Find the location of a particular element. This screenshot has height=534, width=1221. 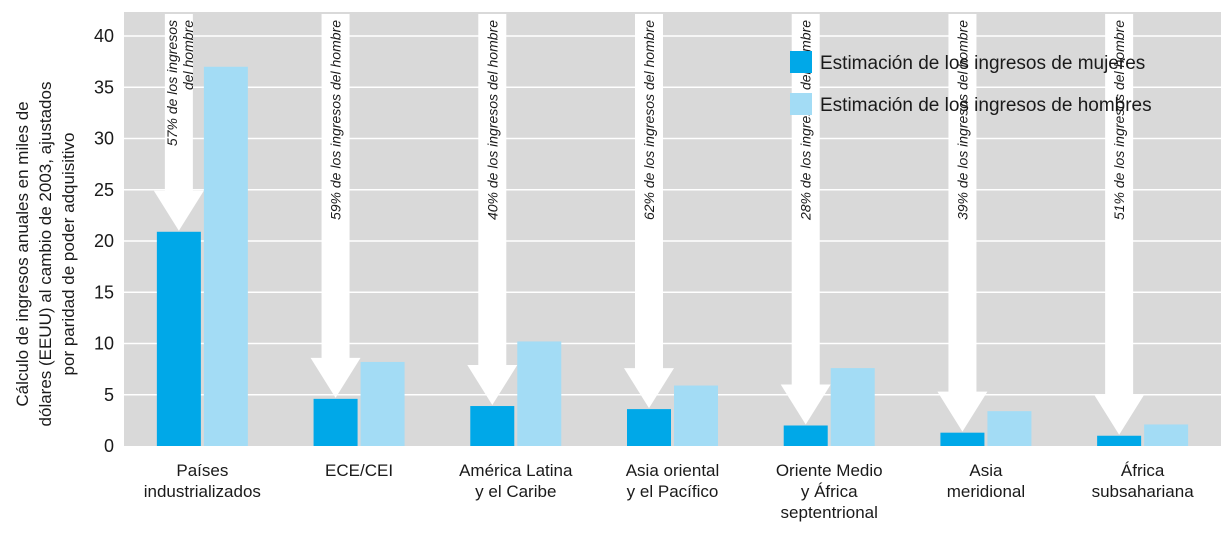

category-label: y el Caribe is located at coordinates (515, 491).